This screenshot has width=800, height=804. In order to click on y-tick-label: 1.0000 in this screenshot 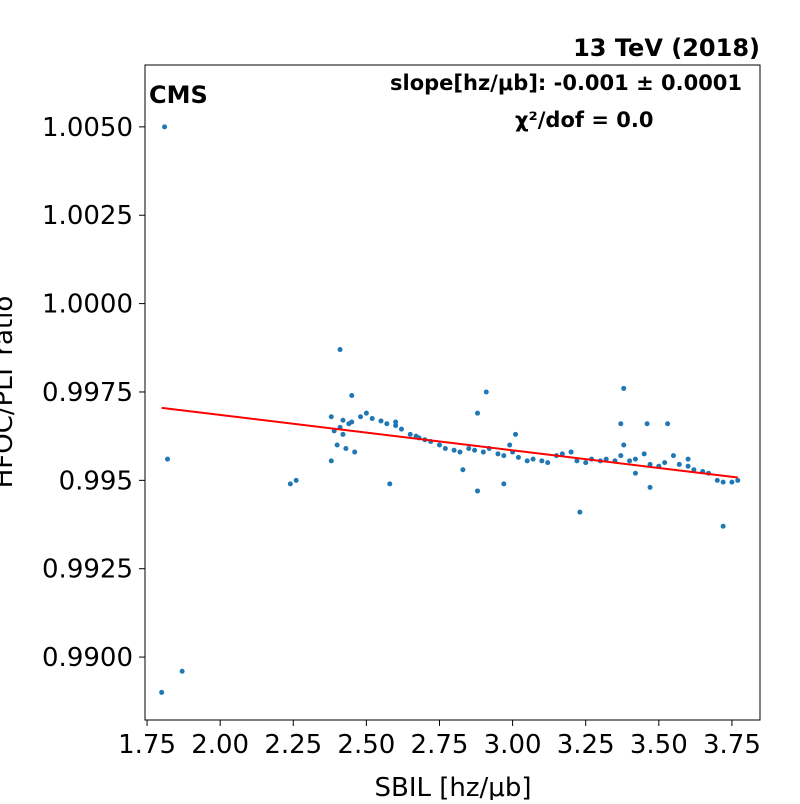, I will do `click(87, 305)`.